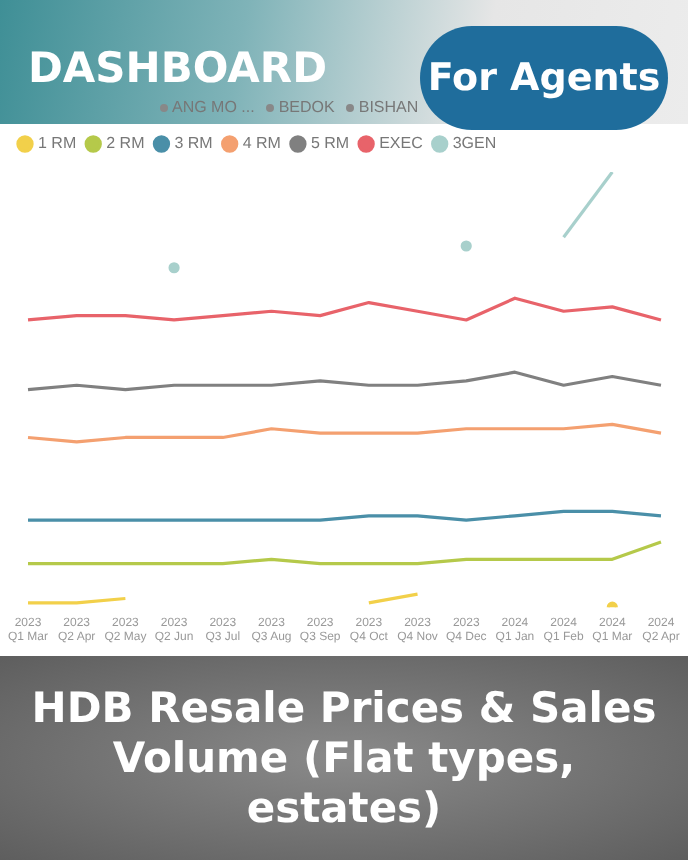 Image resolution: width=688 pixels, height=860 pixels. Describe the element at coordinates (194, 143) in the screenshot. I see `legend-label: 3 RM` at that location.